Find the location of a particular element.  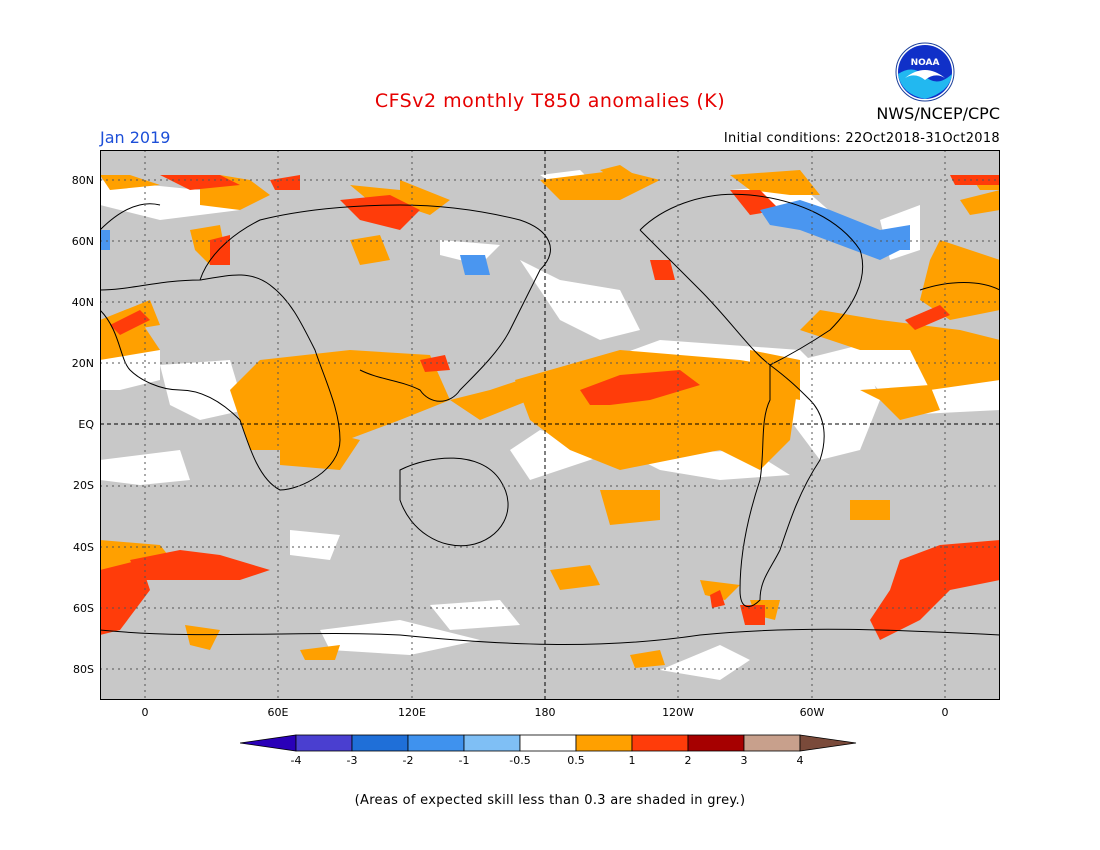

lat-label: 20S is located at coordinates (83, 485).